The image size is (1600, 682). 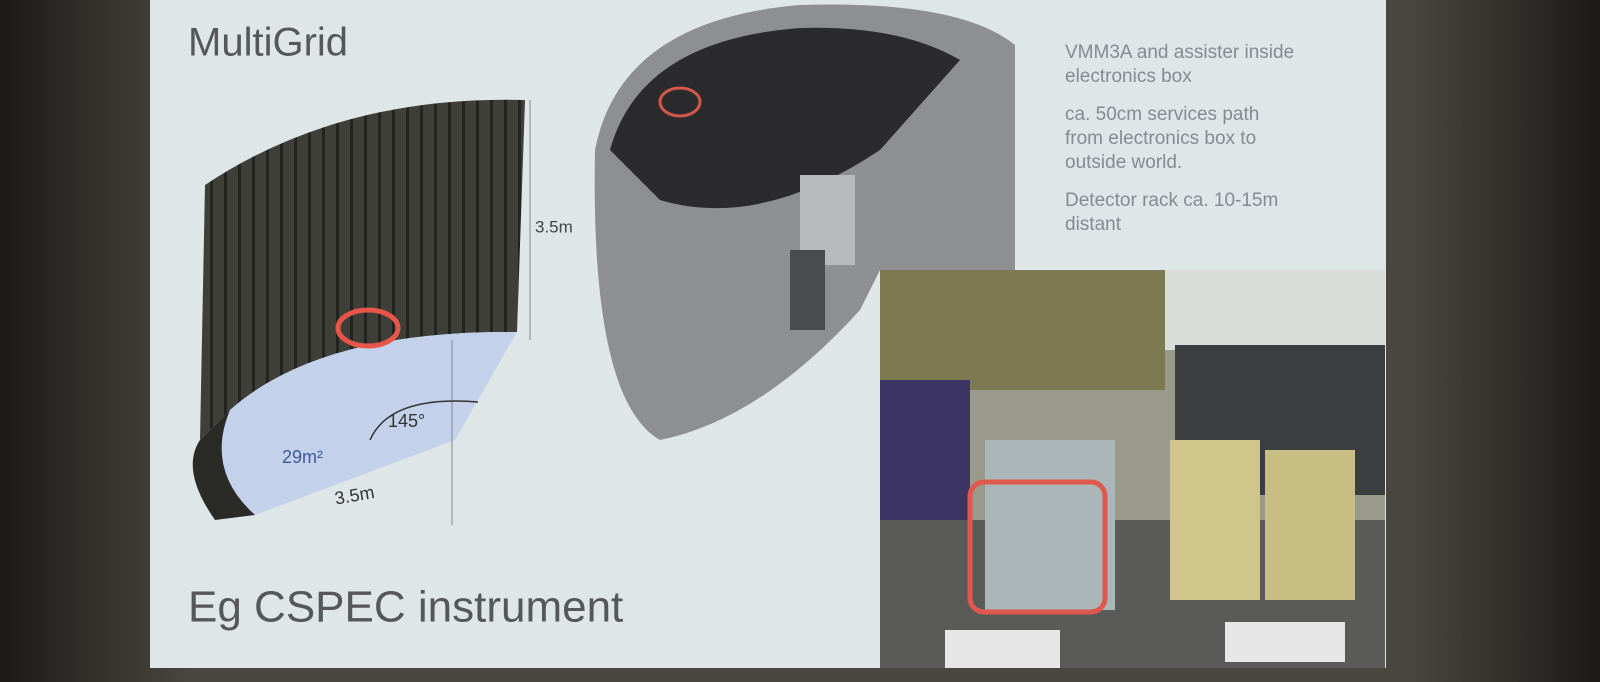 I want to click on note-line: ca. 50cm services path, so click(x=1162, y=114).